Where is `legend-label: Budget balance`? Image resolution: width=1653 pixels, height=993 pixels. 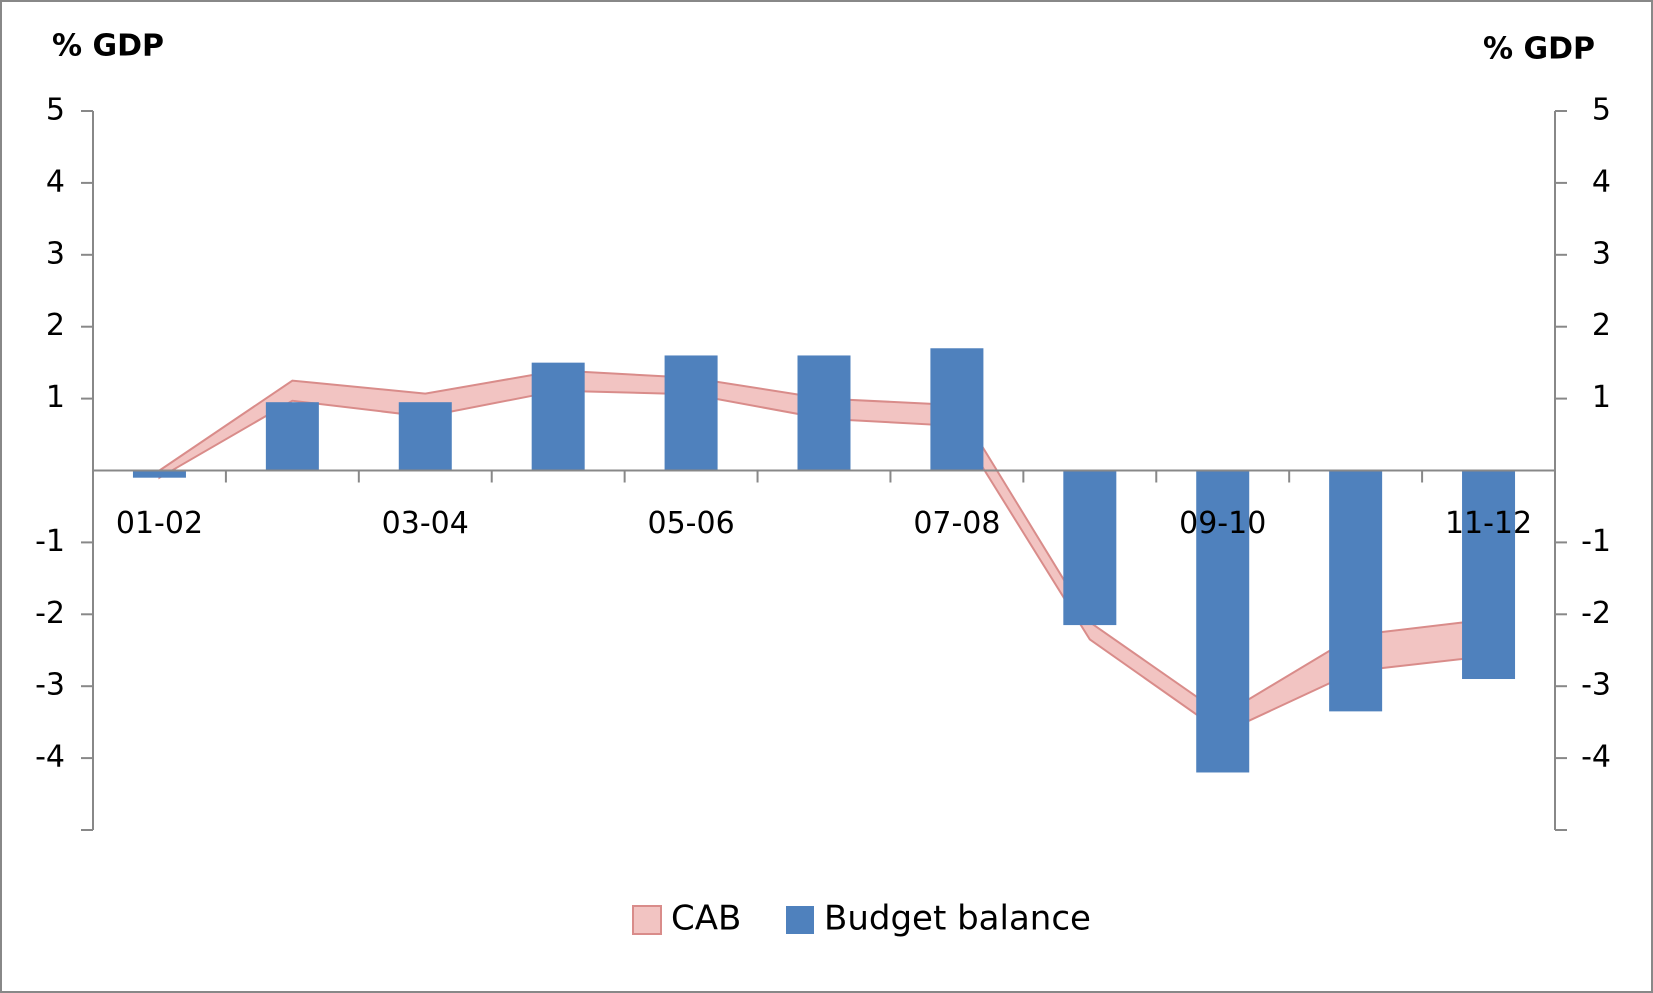 legend-label: Budget balance is located at coordinates (957, 919).